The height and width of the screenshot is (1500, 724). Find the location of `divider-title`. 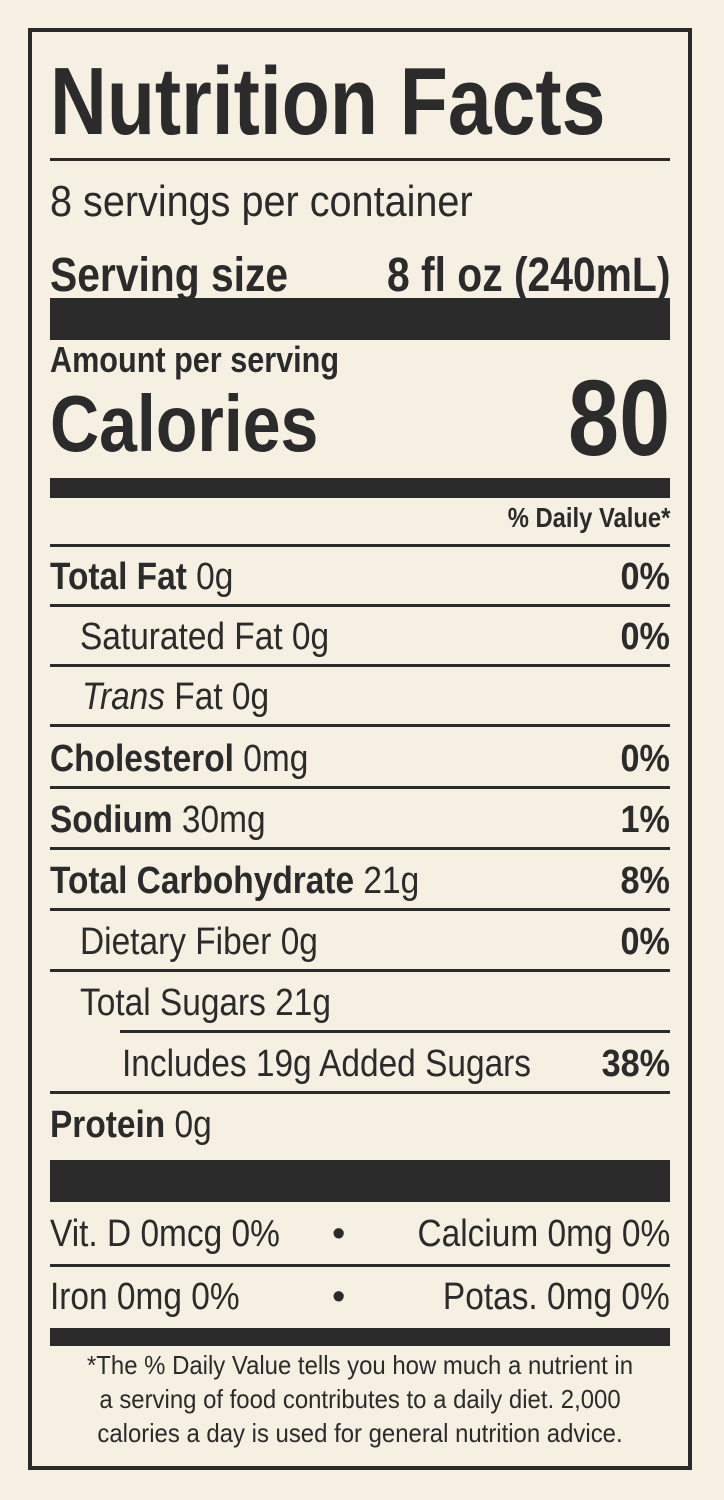

divider-title is located at coordinates (360, 159).